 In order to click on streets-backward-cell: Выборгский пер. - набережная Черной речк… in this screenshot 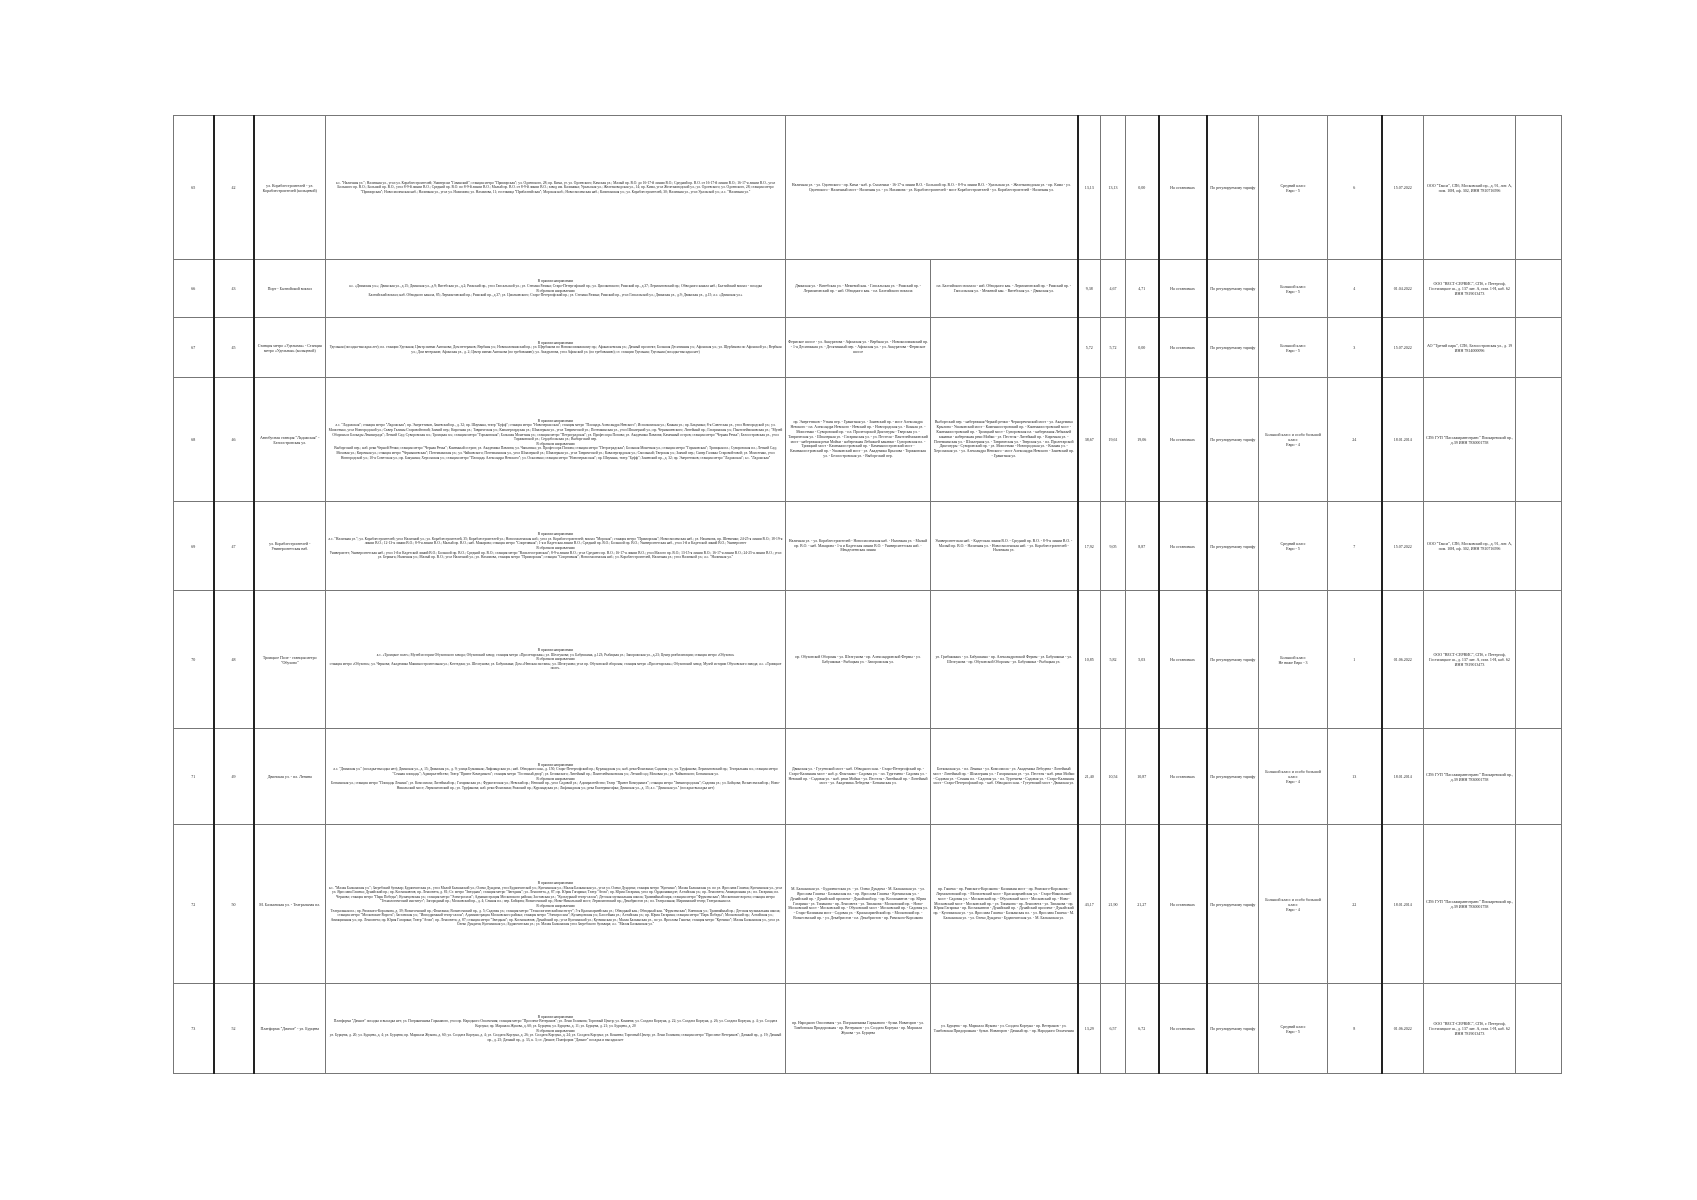, I will do `click(1004, 439)`.